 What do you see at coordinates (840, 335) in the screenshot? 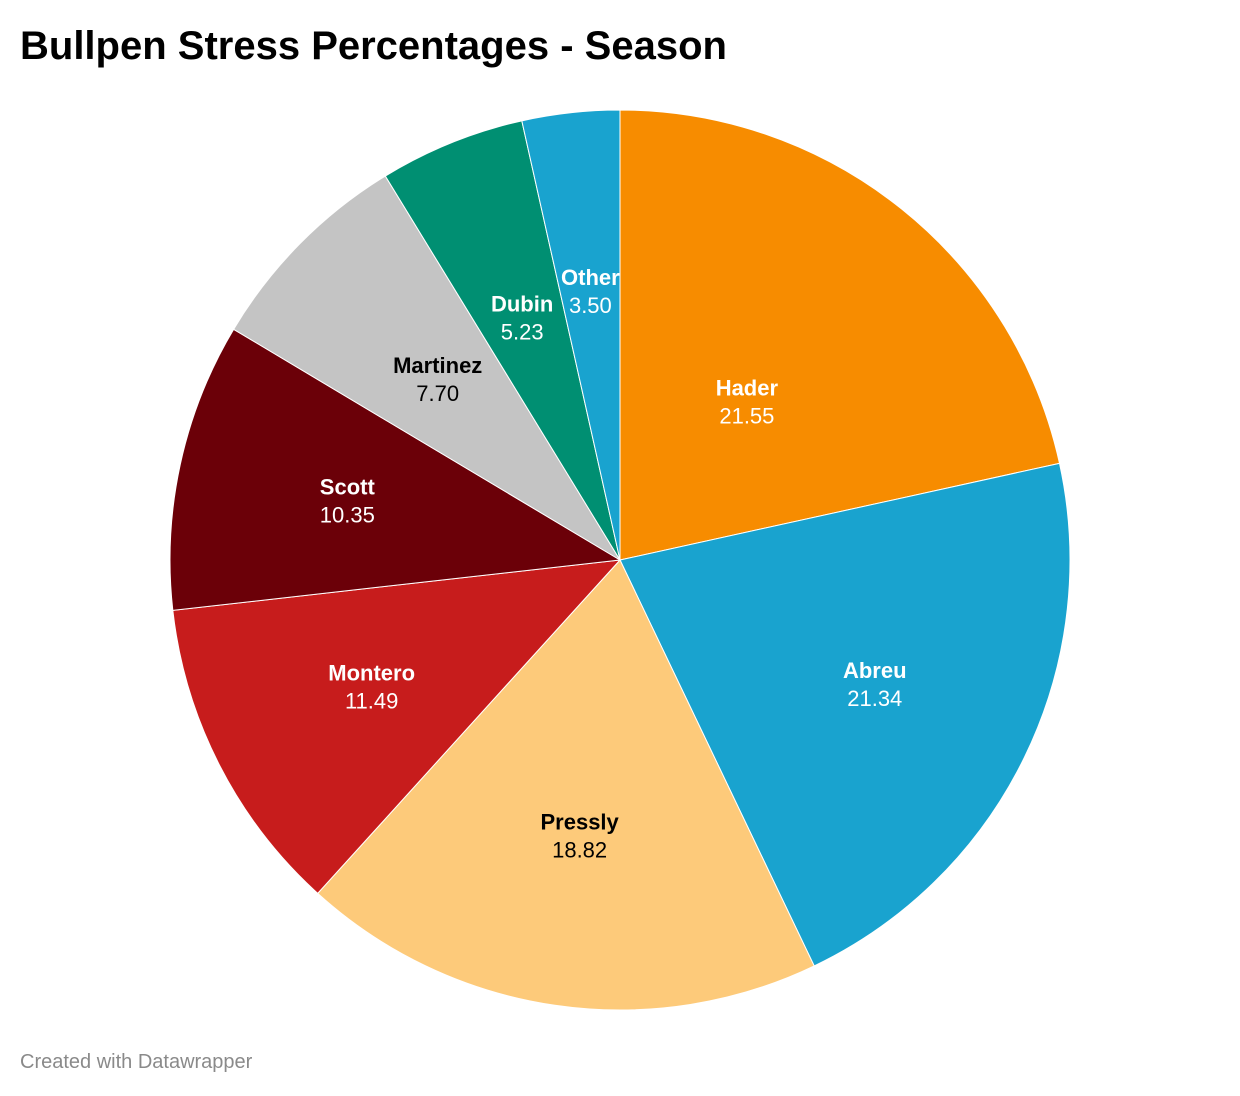
I see `pie-slice-hader` at bounding box center [840, 335].